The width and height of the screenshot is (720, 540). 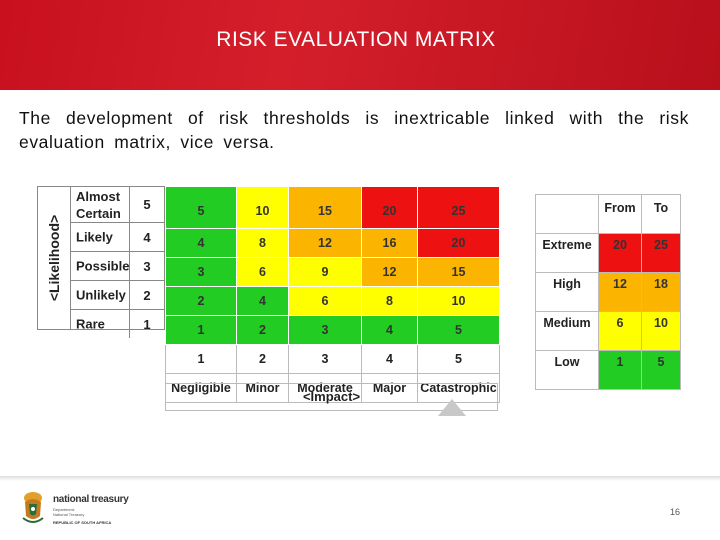 What do you see at coordinates (661, 370) in the screenshot?
I see `range-to: 5` at bounding box center [661, 370].